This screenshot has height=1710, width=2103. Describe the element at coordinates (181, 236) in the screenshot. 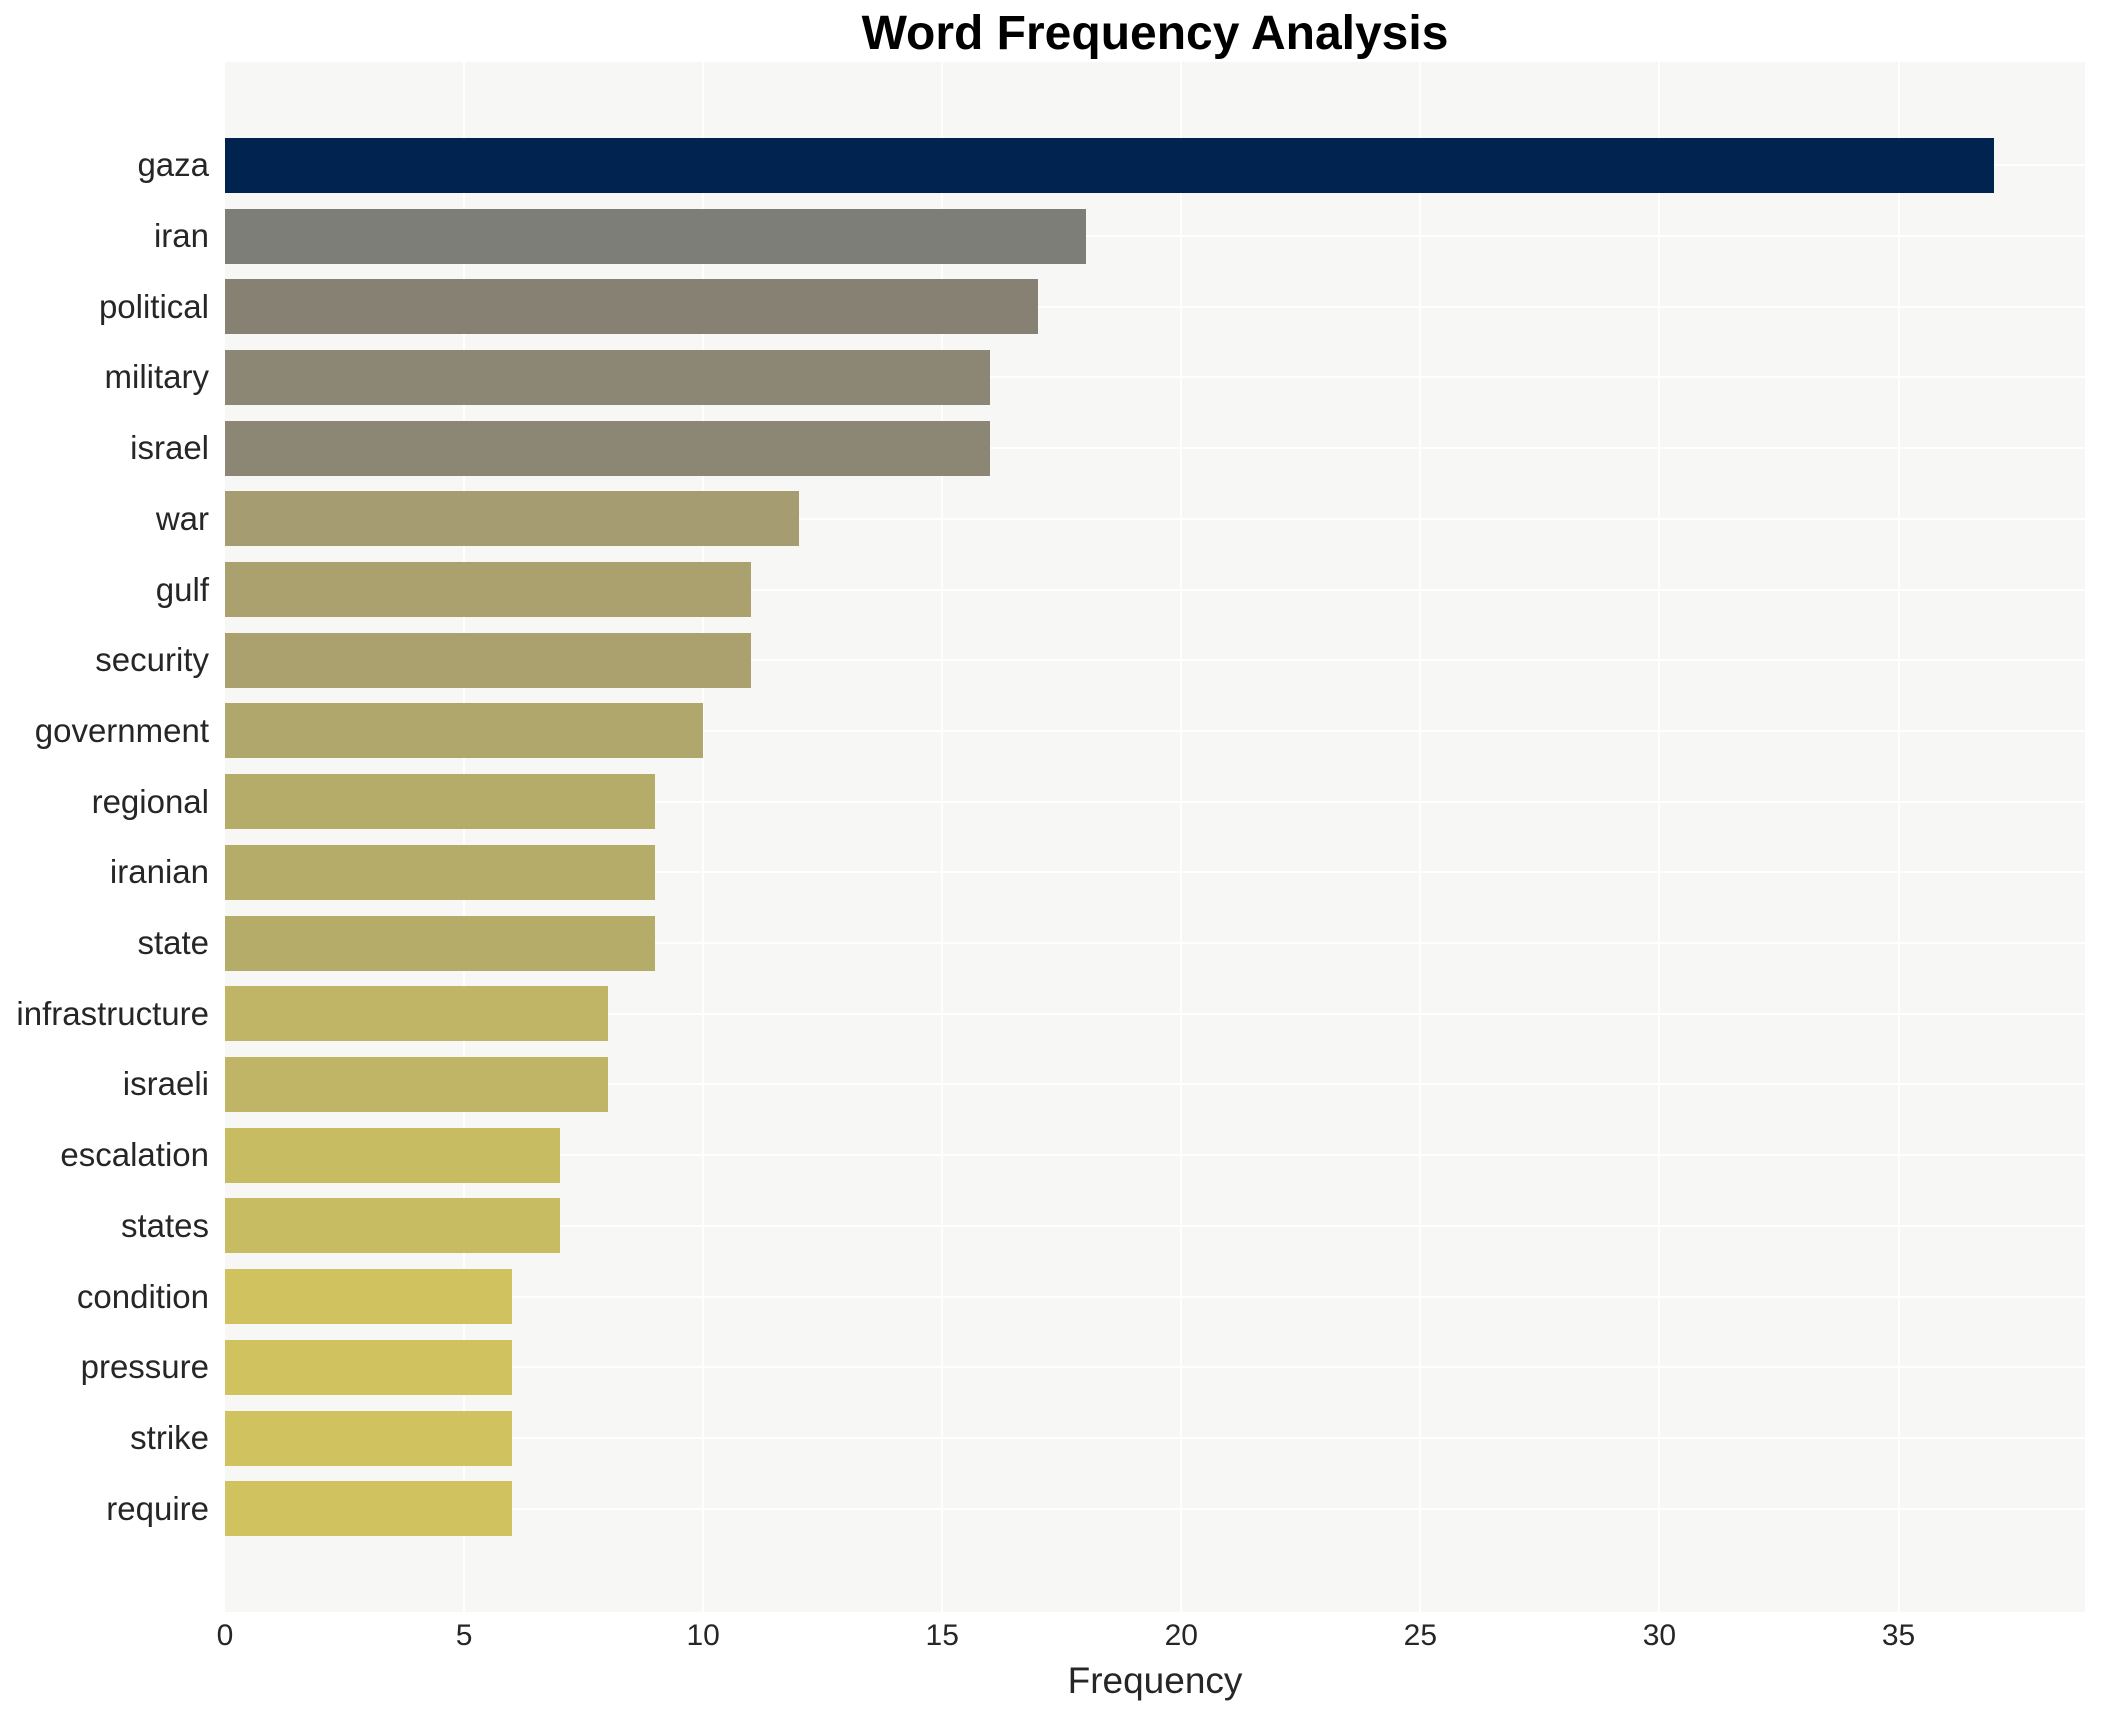

I see `y-tick-label: iran` at that location.